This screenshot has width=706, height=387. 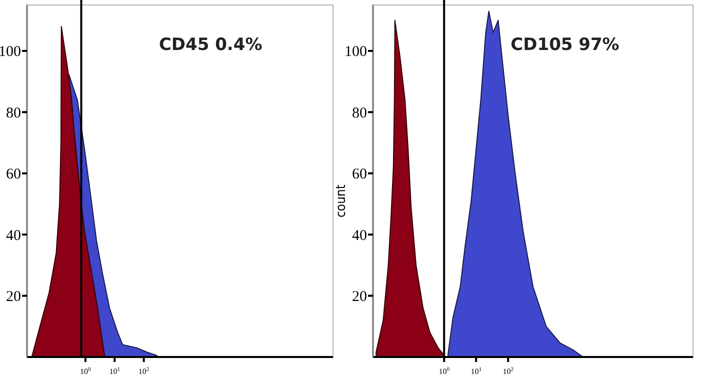 I want to click on annotation: CD105 97%, so click(x=565, y=45).